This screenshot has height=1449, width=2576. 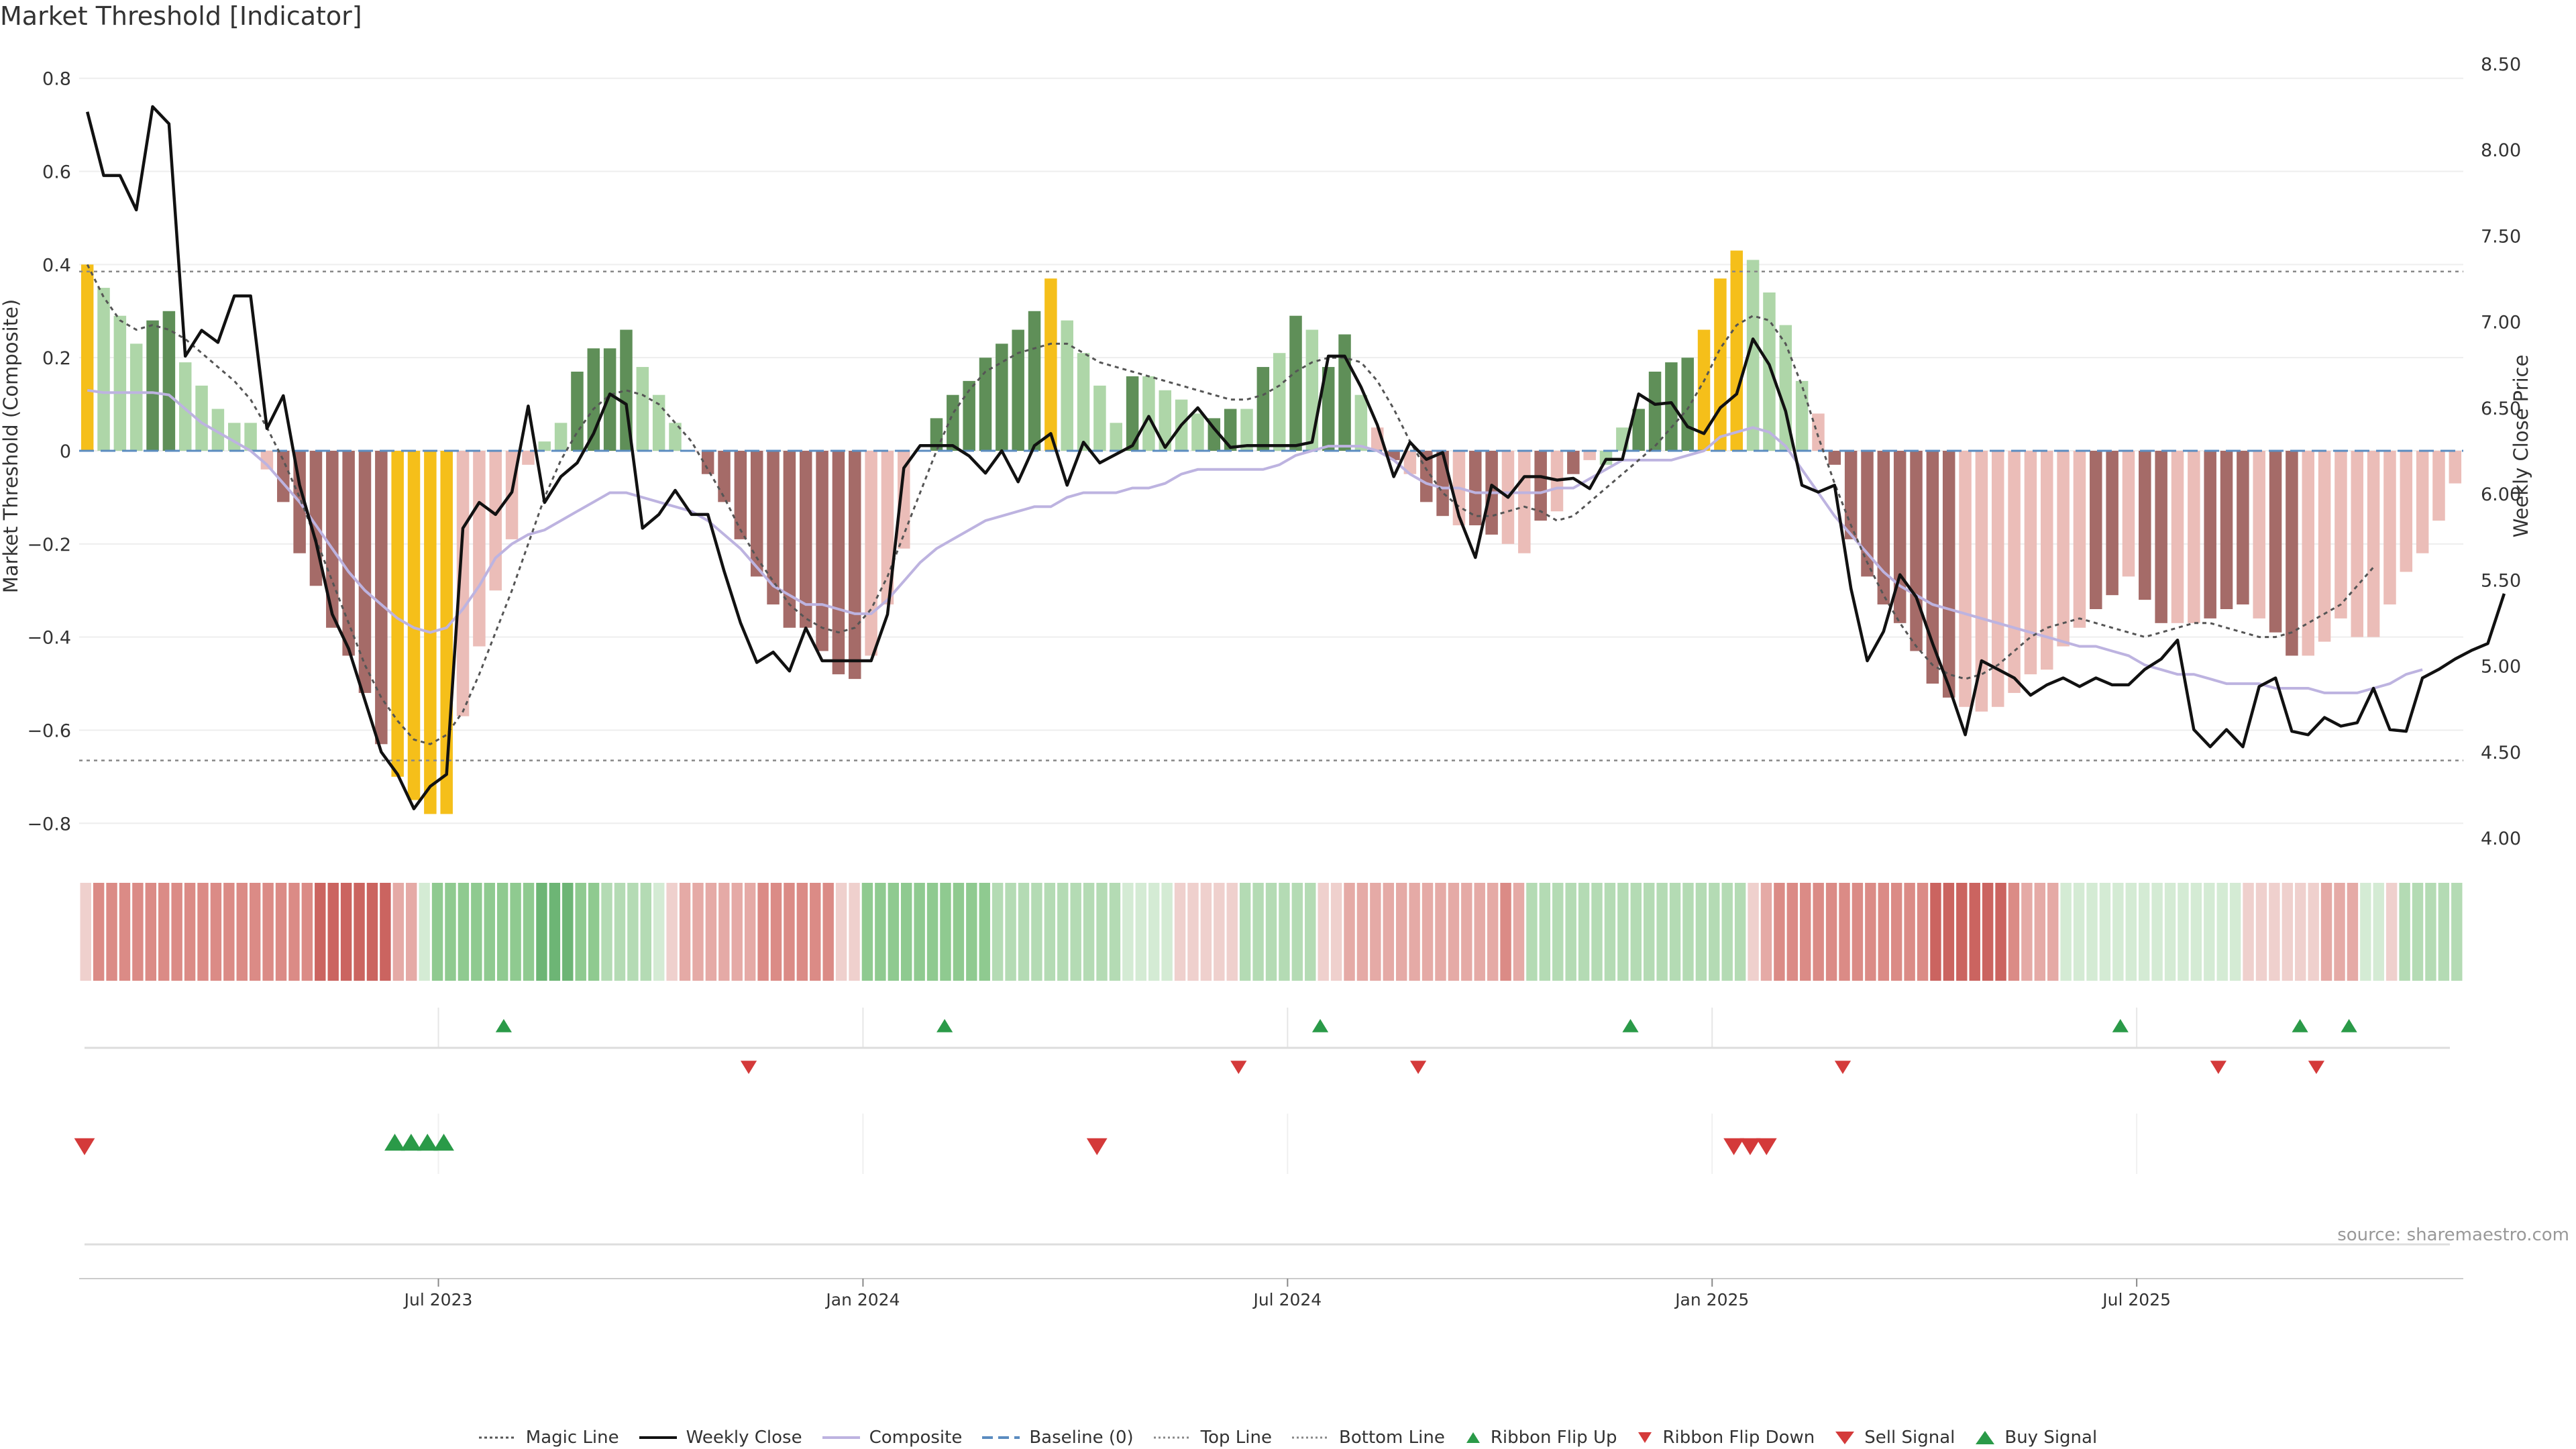 What do you see at coordinates (1081, 1438) in the screenshot?
I see `legend-label: Baseline (0)` at bounding box center [1081, 1438].